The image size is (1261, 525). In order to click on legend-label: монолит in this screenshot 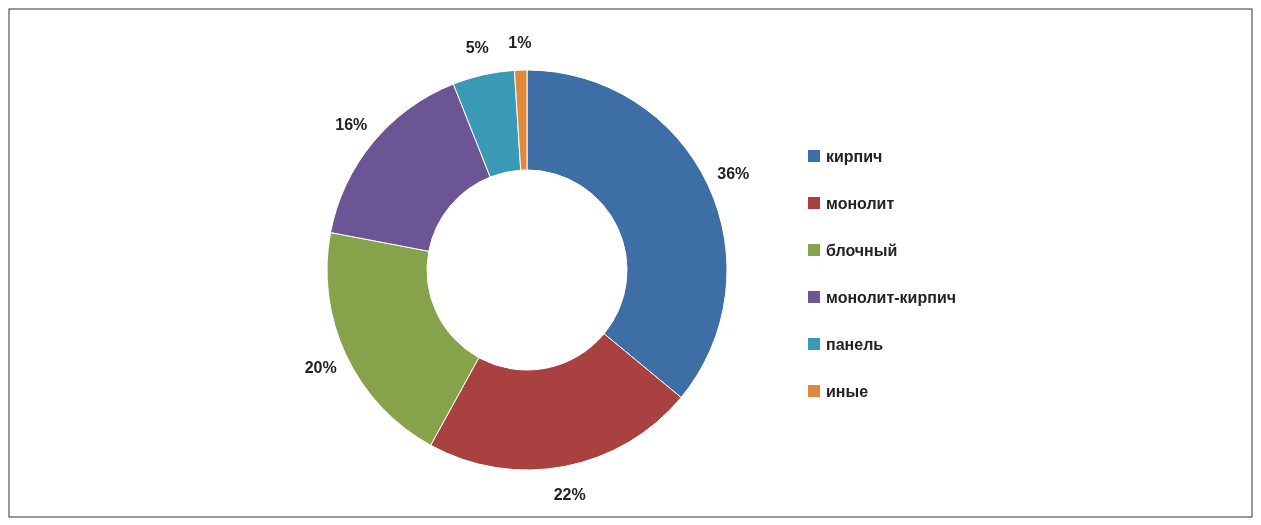, I will do `click(860, 203)`.